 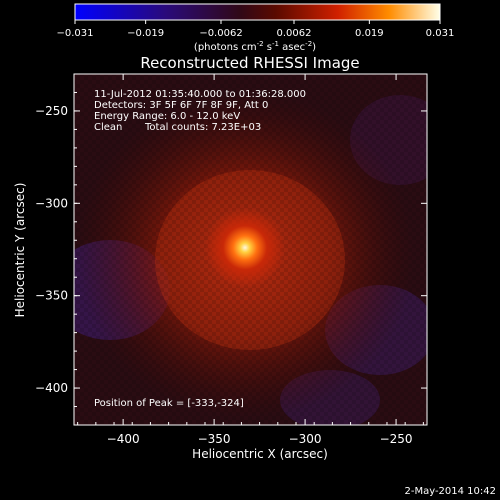 What do you see at coordinates (74, 33) in the screenshot?
I see `colorbar-tick-label: −0.031` at bounding box center [74, 33].